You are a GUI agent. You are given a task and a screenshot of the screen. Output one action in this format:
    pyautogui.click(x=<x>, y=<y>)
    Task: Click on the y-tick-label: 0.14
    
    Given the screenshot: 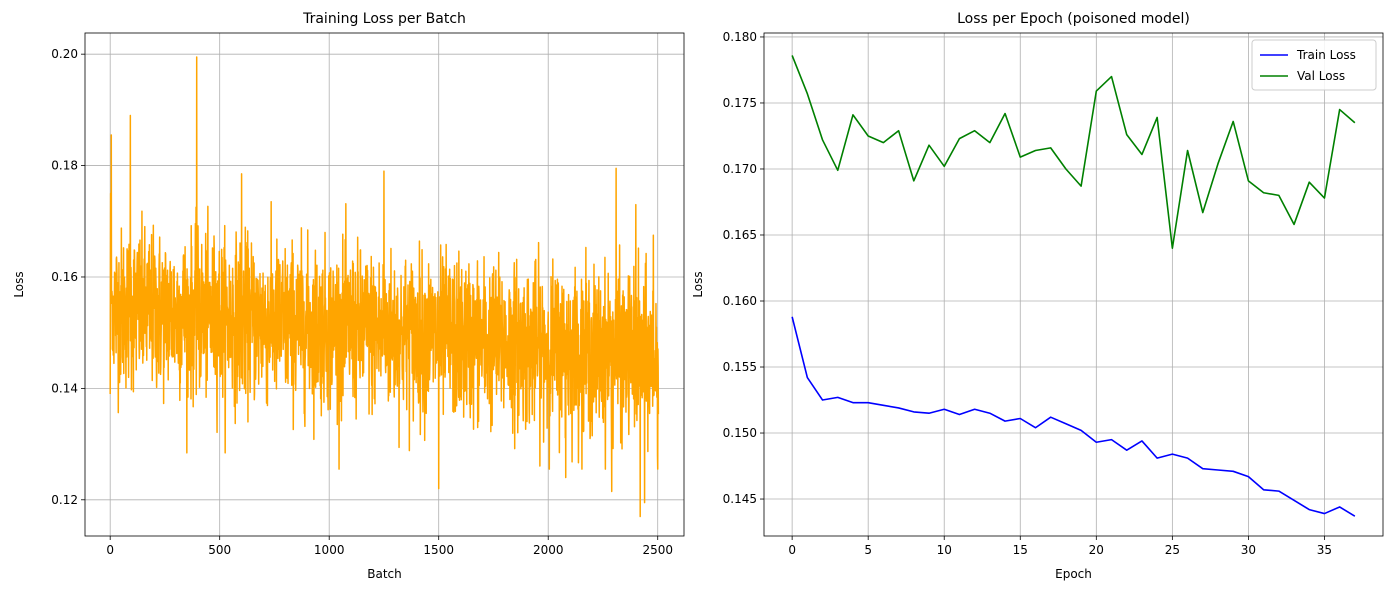 What is the action you would take?
    pyautogui.click(x=64, y=388)
    